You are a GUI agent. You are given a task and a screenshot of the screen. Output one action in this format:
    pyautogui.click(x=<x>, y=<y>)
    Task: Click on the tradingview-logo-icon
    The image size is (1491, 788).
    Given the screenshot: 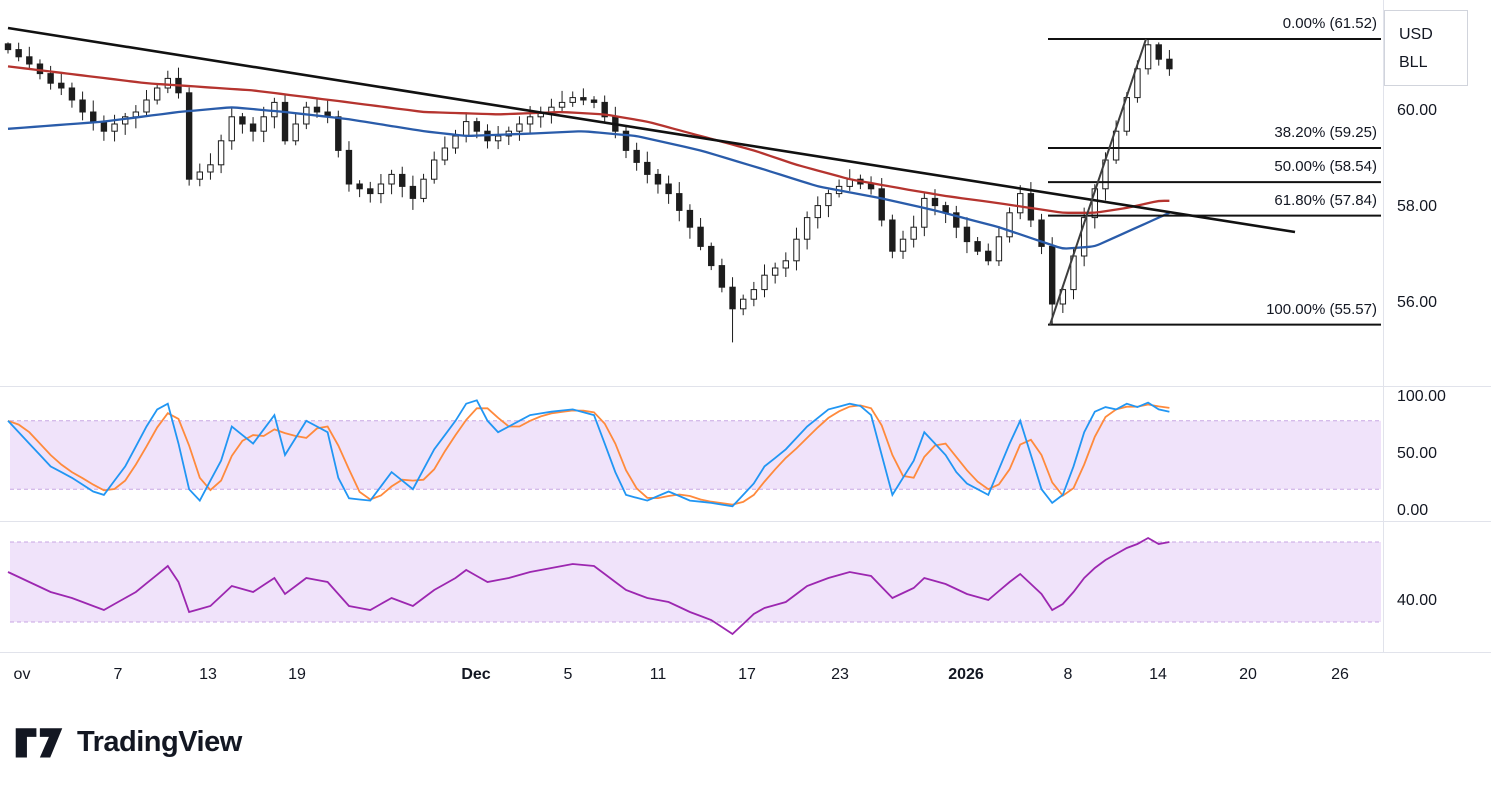 What is the action you would take?
    pyautogui.click(x=39, y=742)
    